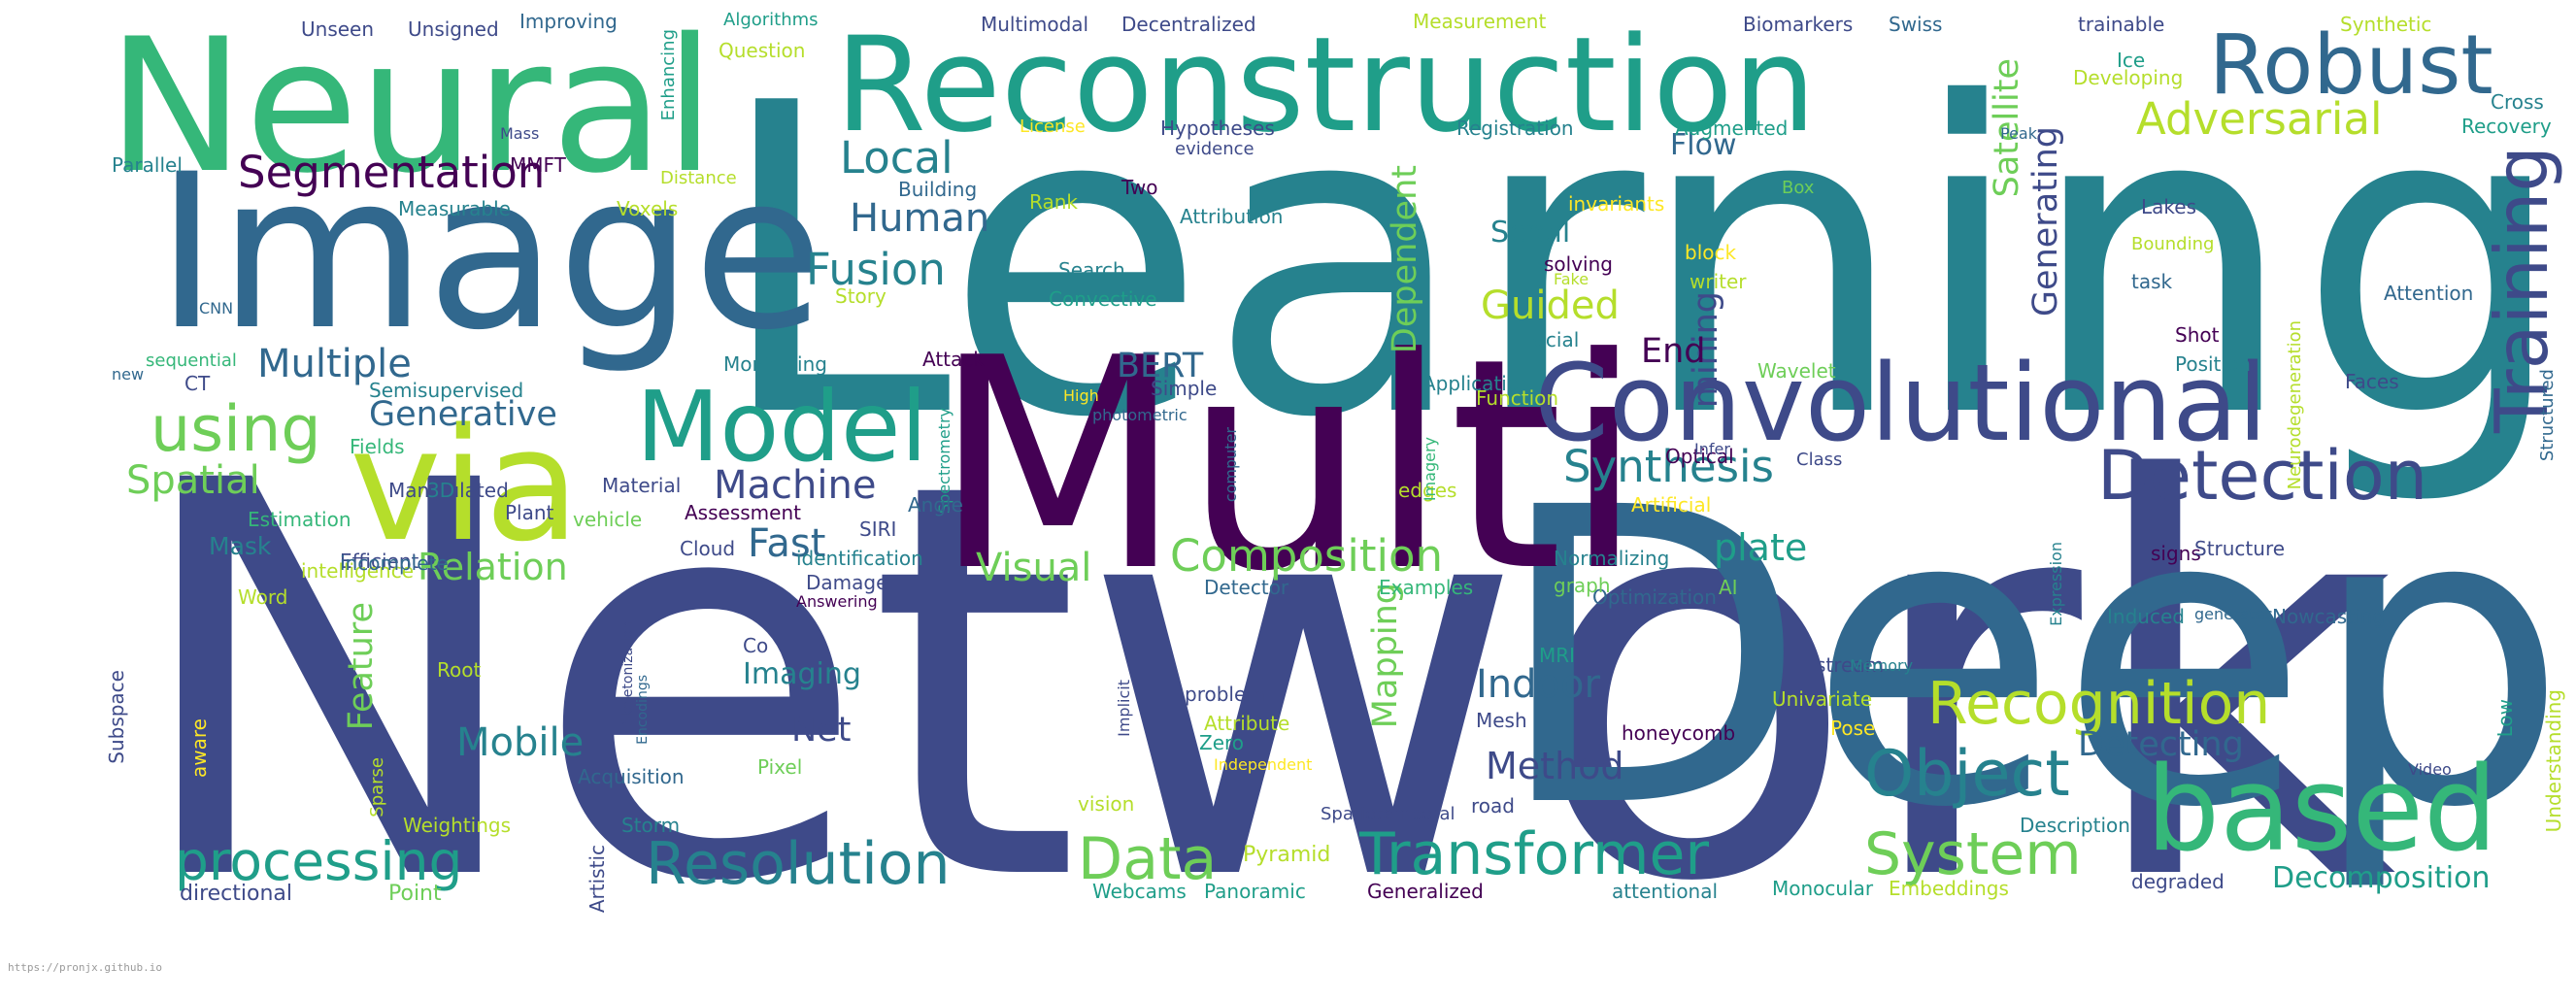  What do you see at coordinates (1679, 733) in the screenshot?
I see `cloud-word: honeycomb` at bounding box center [1679, 733].